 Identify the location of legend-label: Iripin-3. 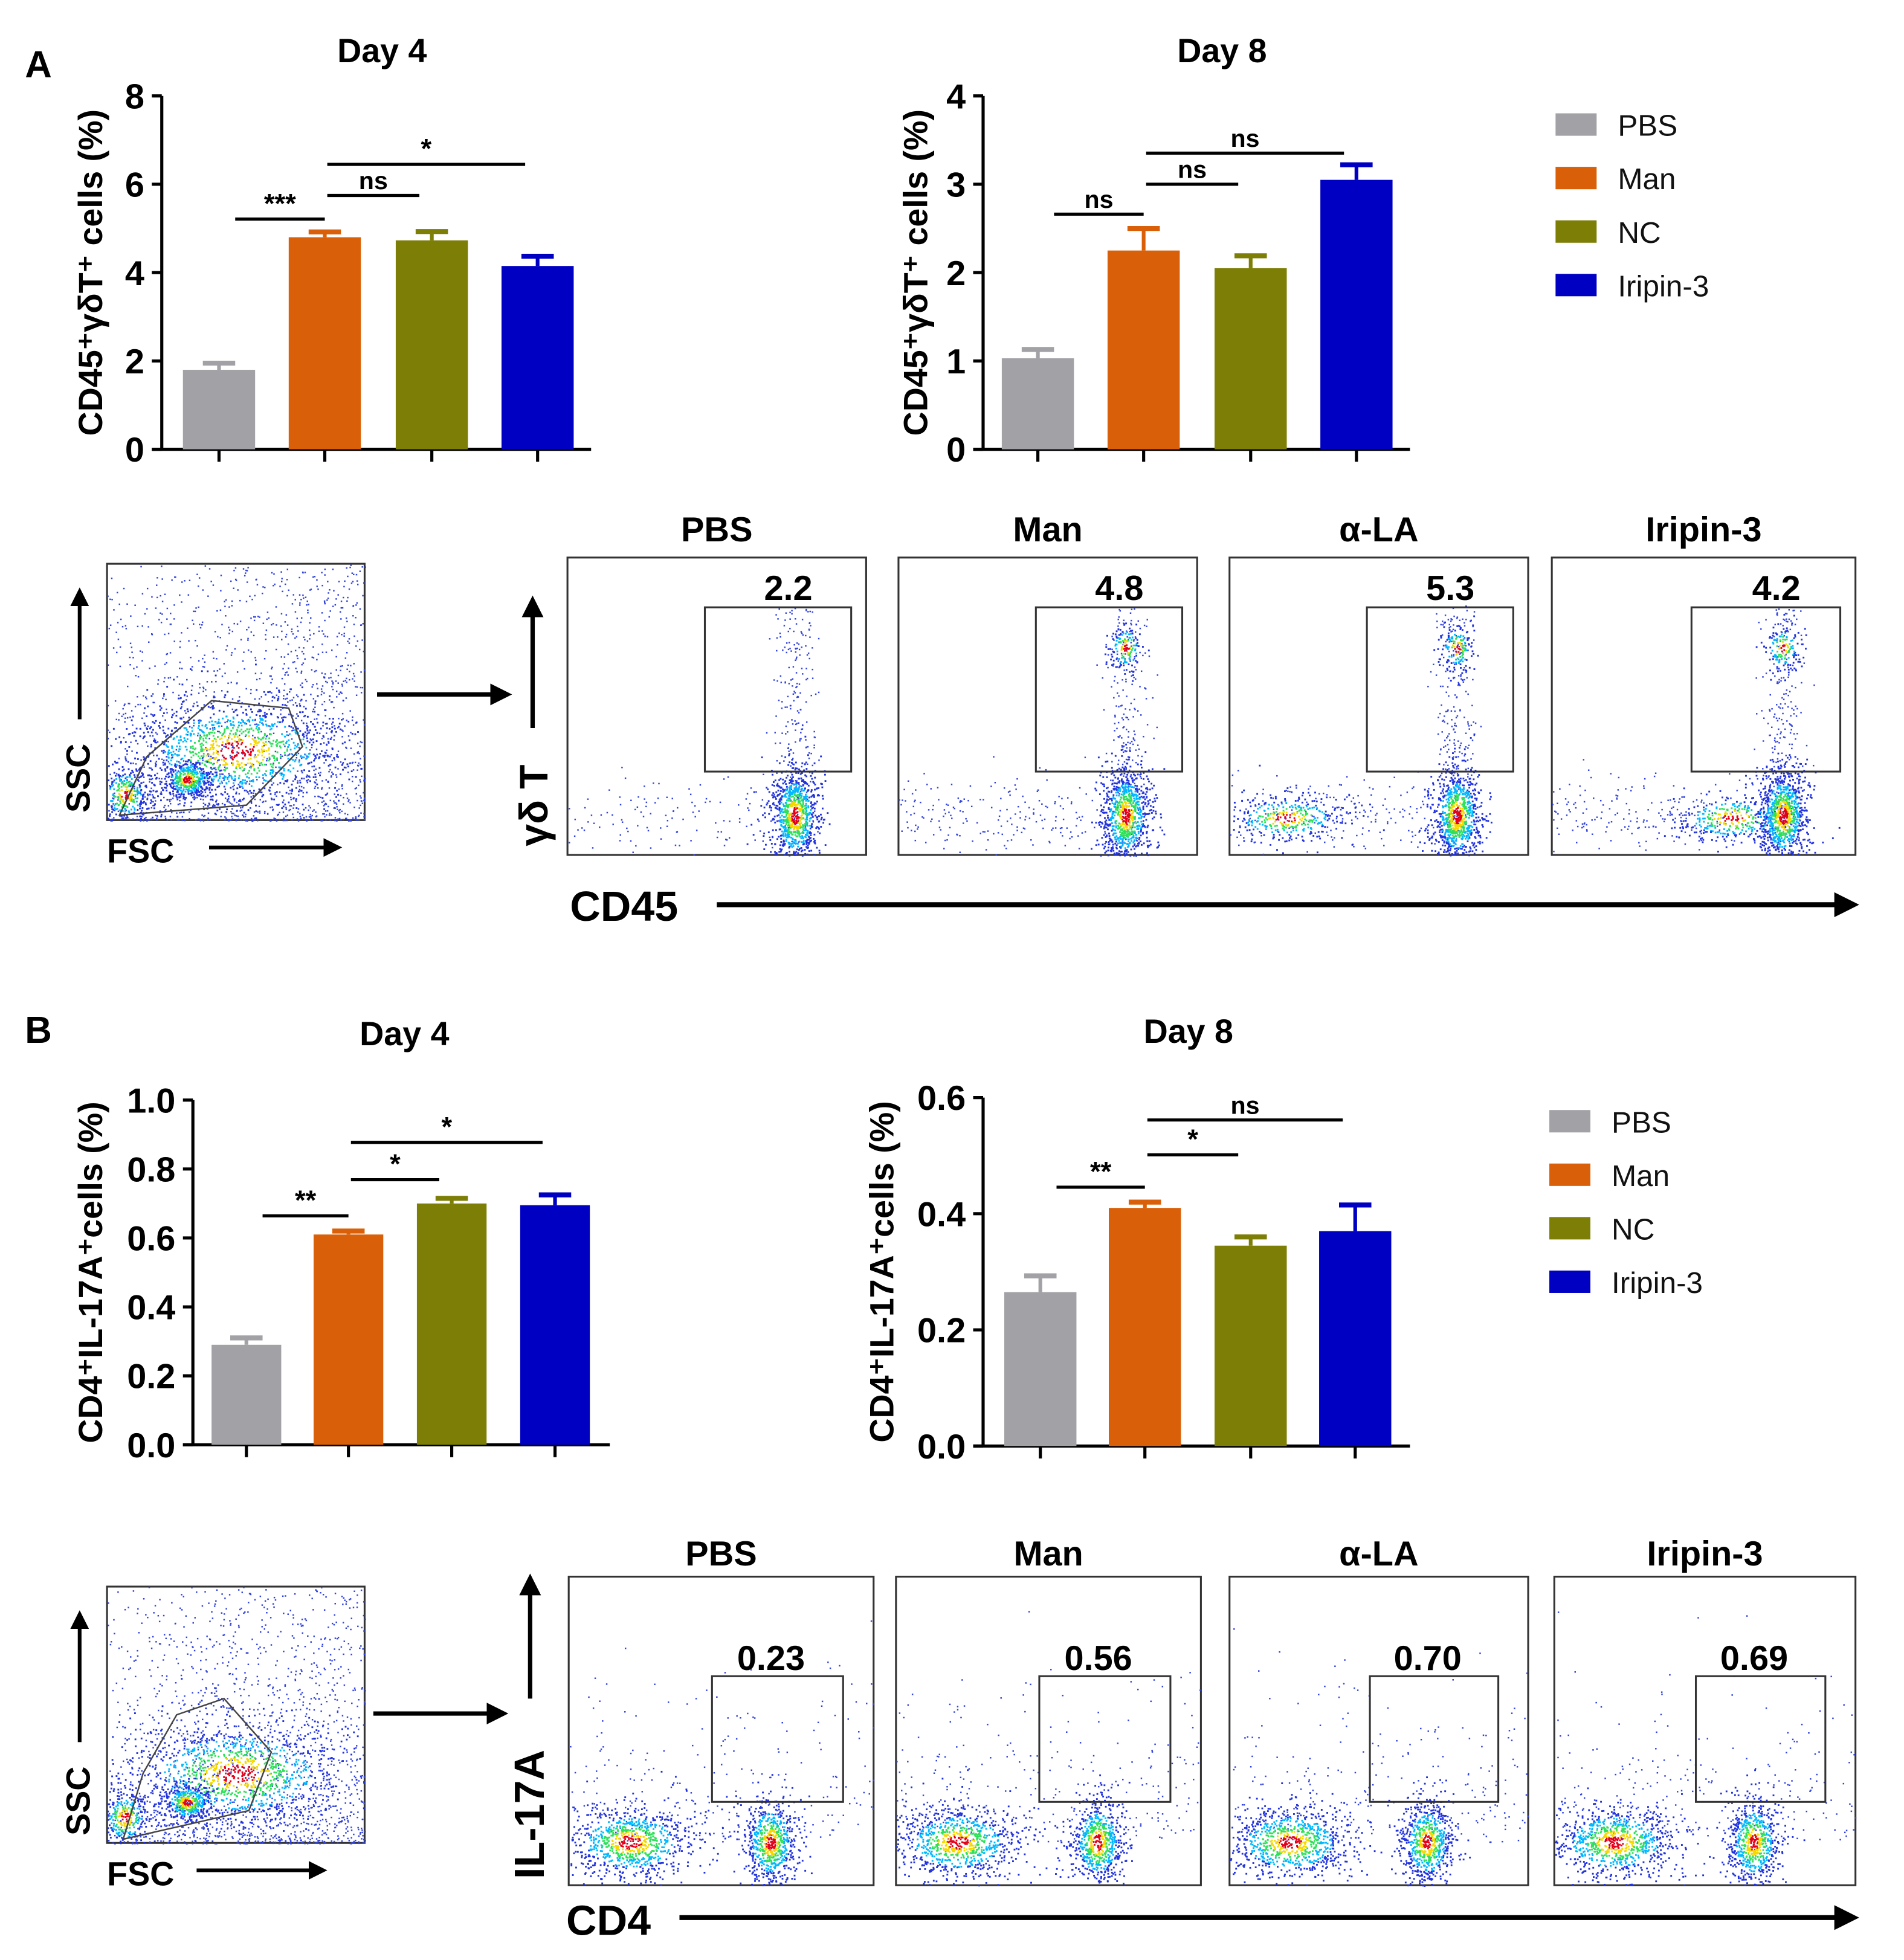
(1663, 286).